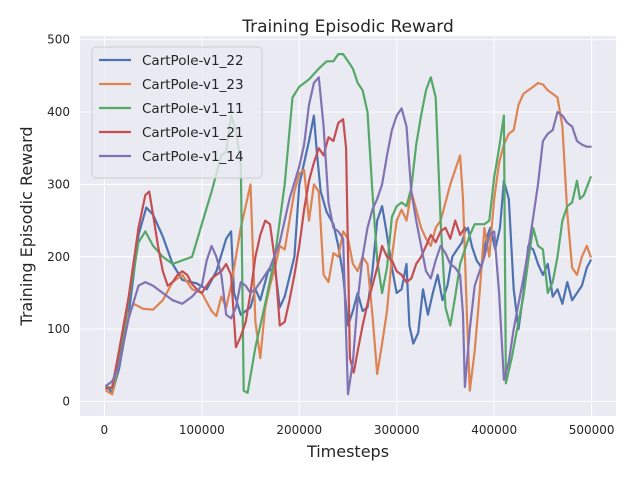 Image resolution: width=640 pixels, height=480 pixels. Describe the element at coordinates (193, 133) in the screenshot. I see `legend-label: CartPole-v1_21` at that location.